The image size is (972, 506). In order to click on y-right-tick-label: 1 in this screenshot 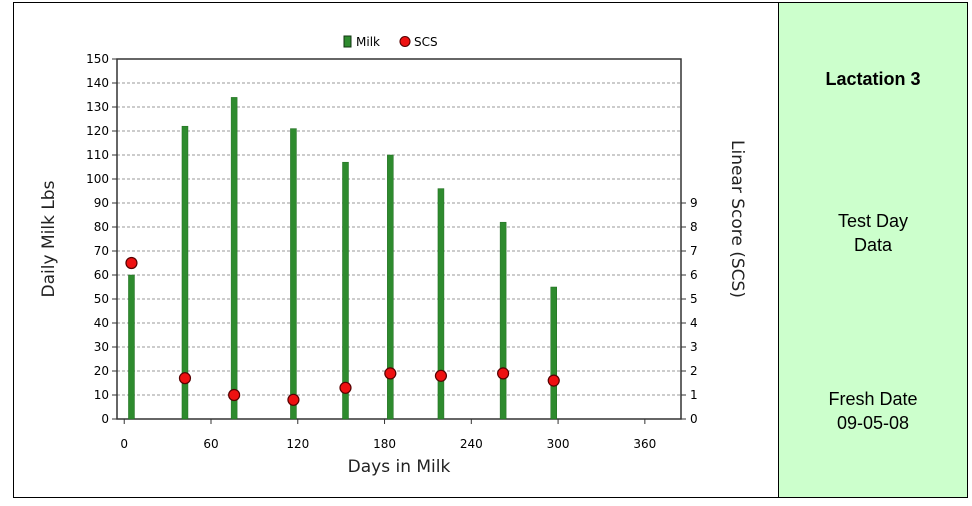, I will do `click(694, 395)`.